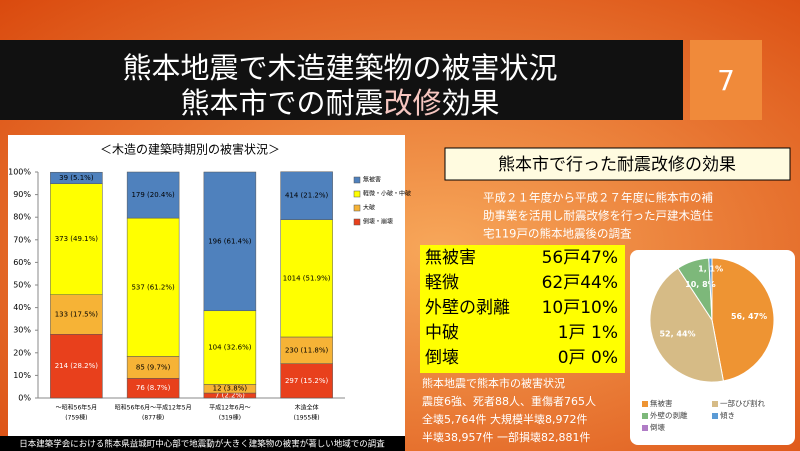 This screenshot has width=800, height=451. What do you see at coordinates (580, 308) in the screenshot?
I see `row-value: 10戸10%` at bounding box center [580, 308].